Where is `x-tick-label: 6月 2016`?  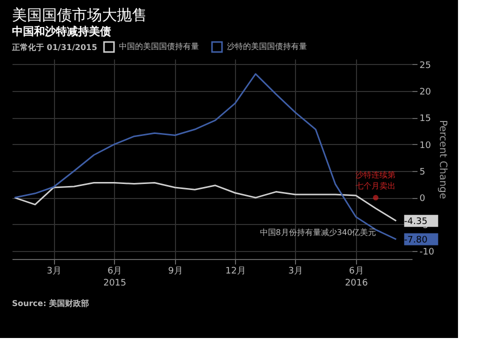
x-tick-label: 6月 2016 is located at coordinates (356, 277).